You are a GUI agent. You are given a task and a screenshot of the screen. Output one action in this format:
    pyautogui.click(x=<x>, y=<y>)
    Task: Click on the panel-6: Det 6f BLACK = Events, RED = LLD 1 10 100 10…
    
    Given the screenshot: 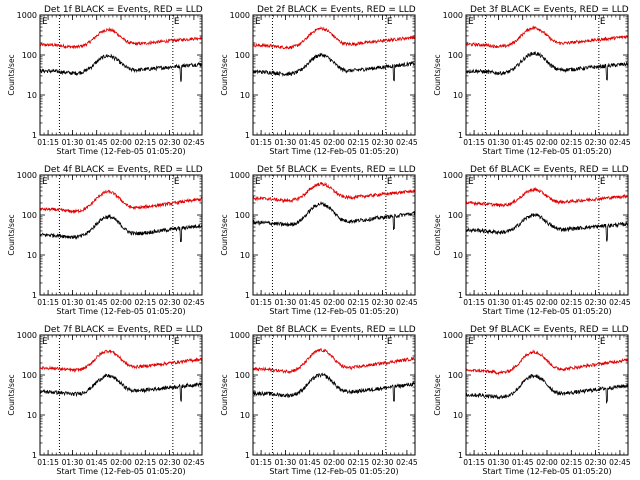 What is the action you would take?
    pyautogui.click(x=532, y=240)
    